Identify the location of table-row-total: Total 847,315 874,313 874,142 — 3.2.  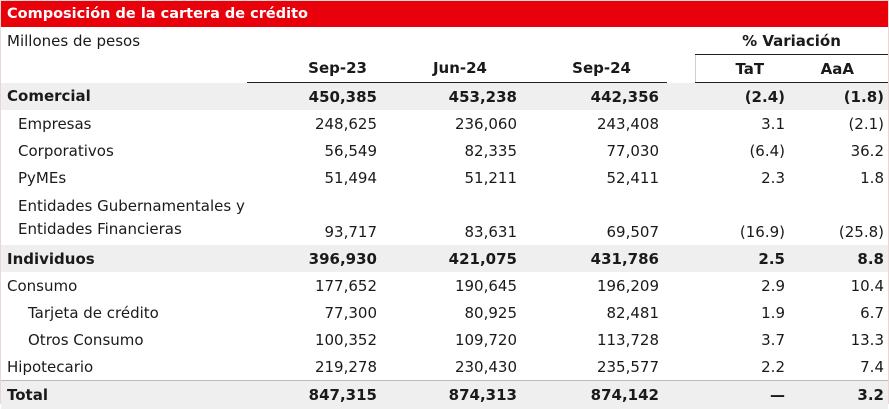
(444, 395).